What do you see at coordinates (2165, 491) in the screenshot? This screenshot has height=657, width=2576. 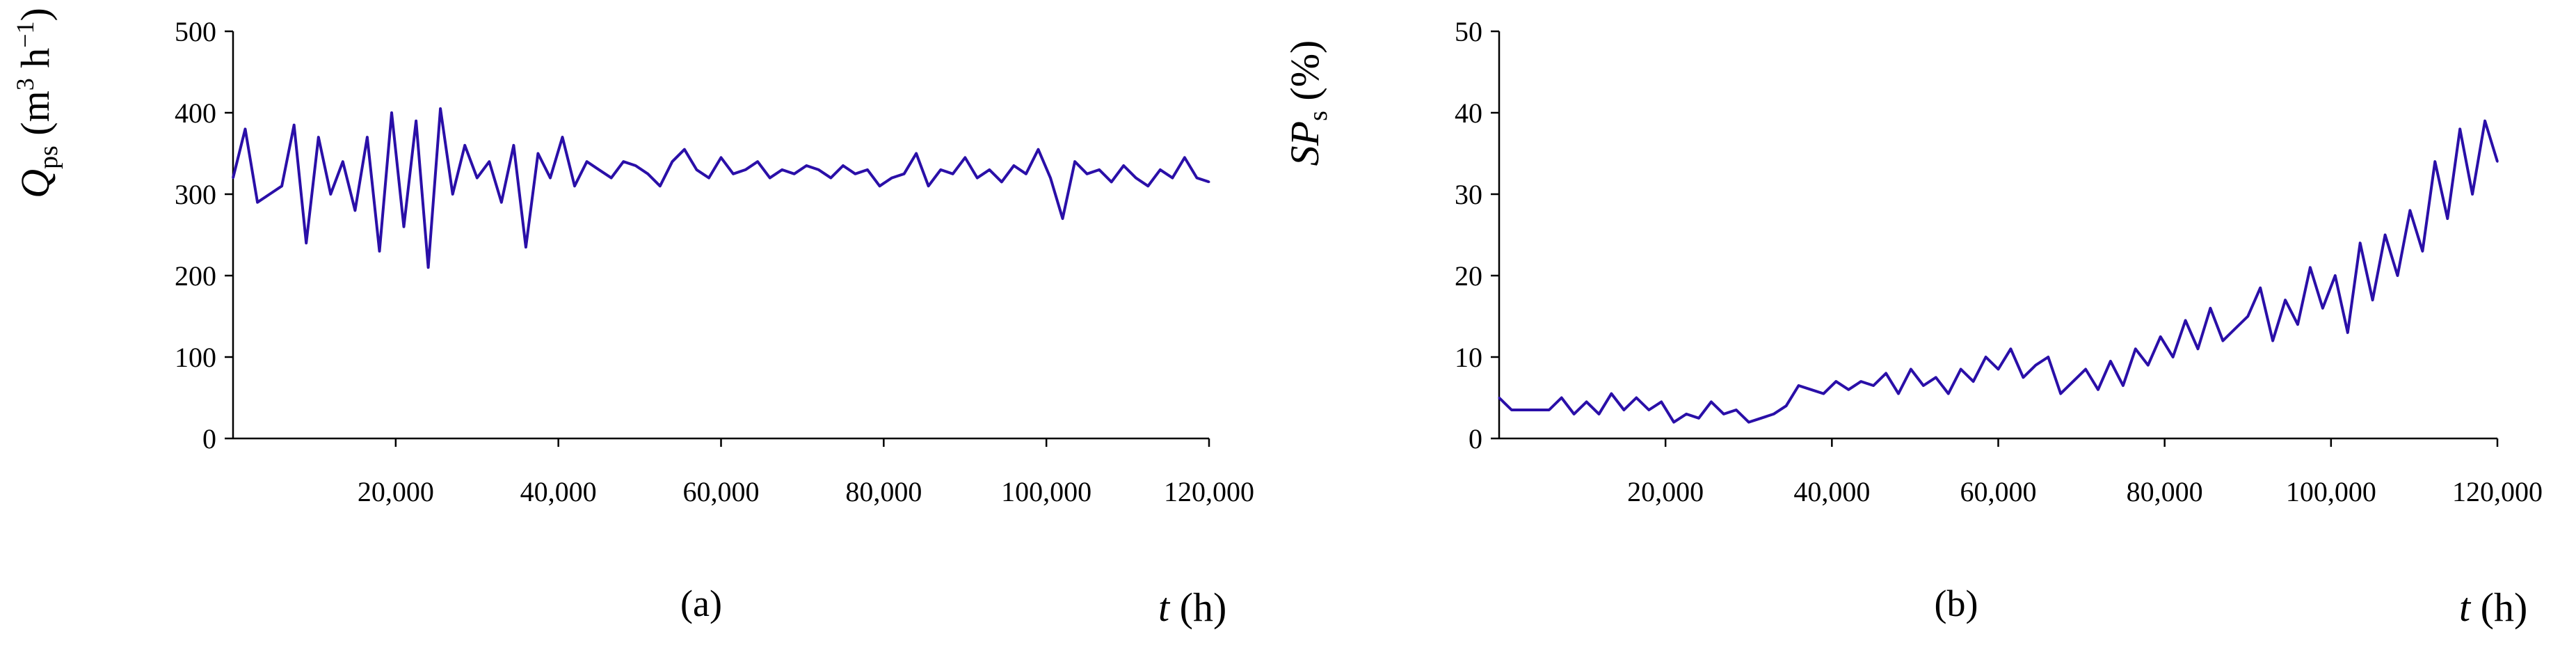 I see `x-tick-label-b: 80,000` at bounding box center [2165, 491].